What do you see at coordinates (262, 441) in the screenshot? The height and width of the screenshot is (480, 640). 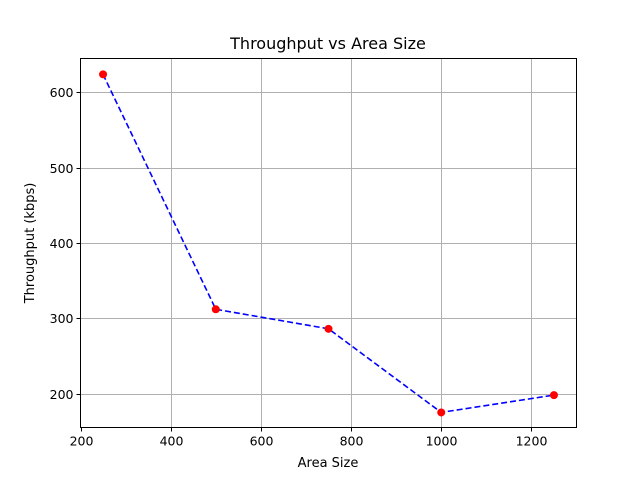 I see `x-tick-label: 600` at bounding box center [262, 441].